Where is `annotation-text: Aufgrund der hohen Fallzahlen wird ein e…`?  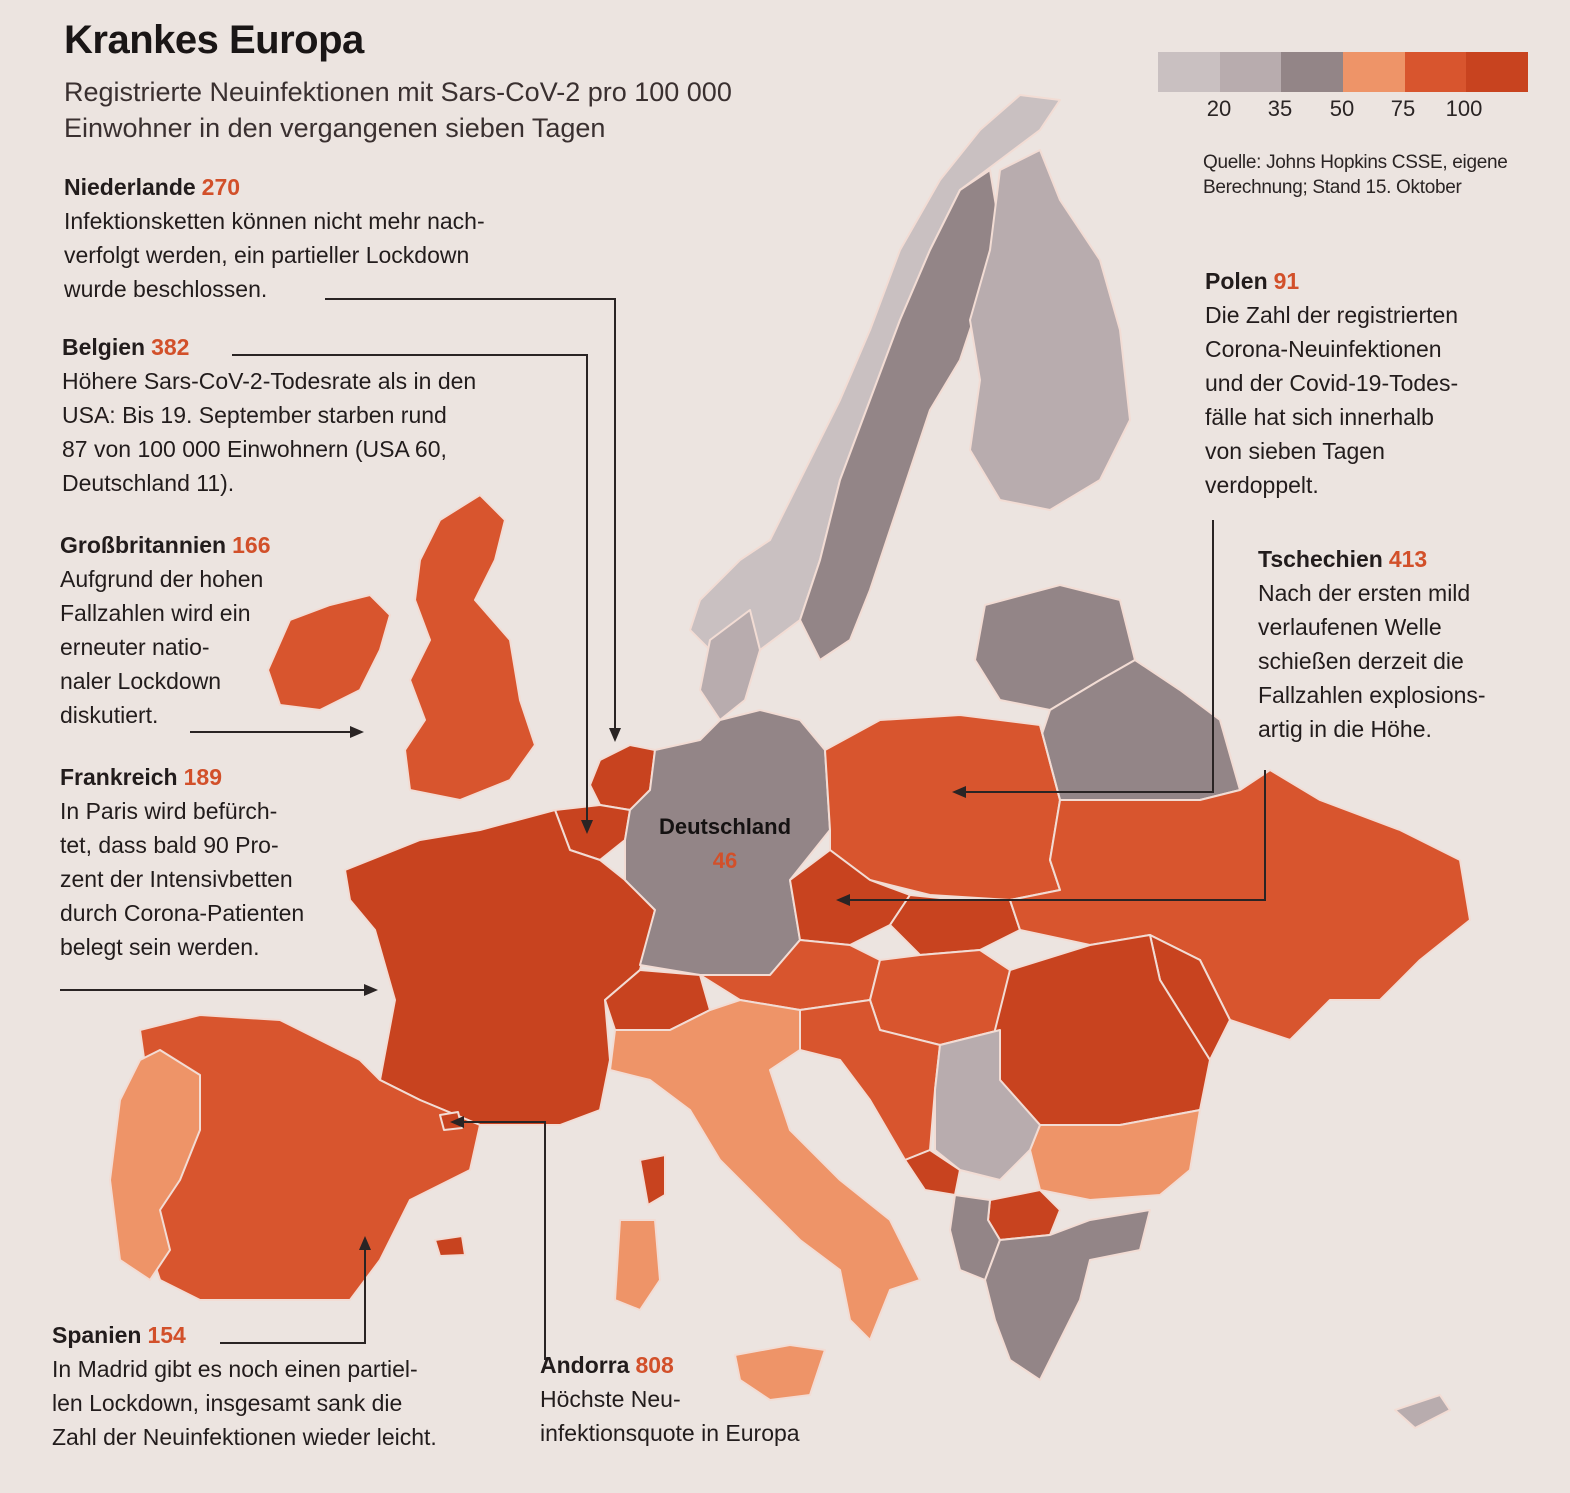 annotation-text: Aufgrund der hohen Fallzahlen wird ein e… is located at coordinates (162, 647).